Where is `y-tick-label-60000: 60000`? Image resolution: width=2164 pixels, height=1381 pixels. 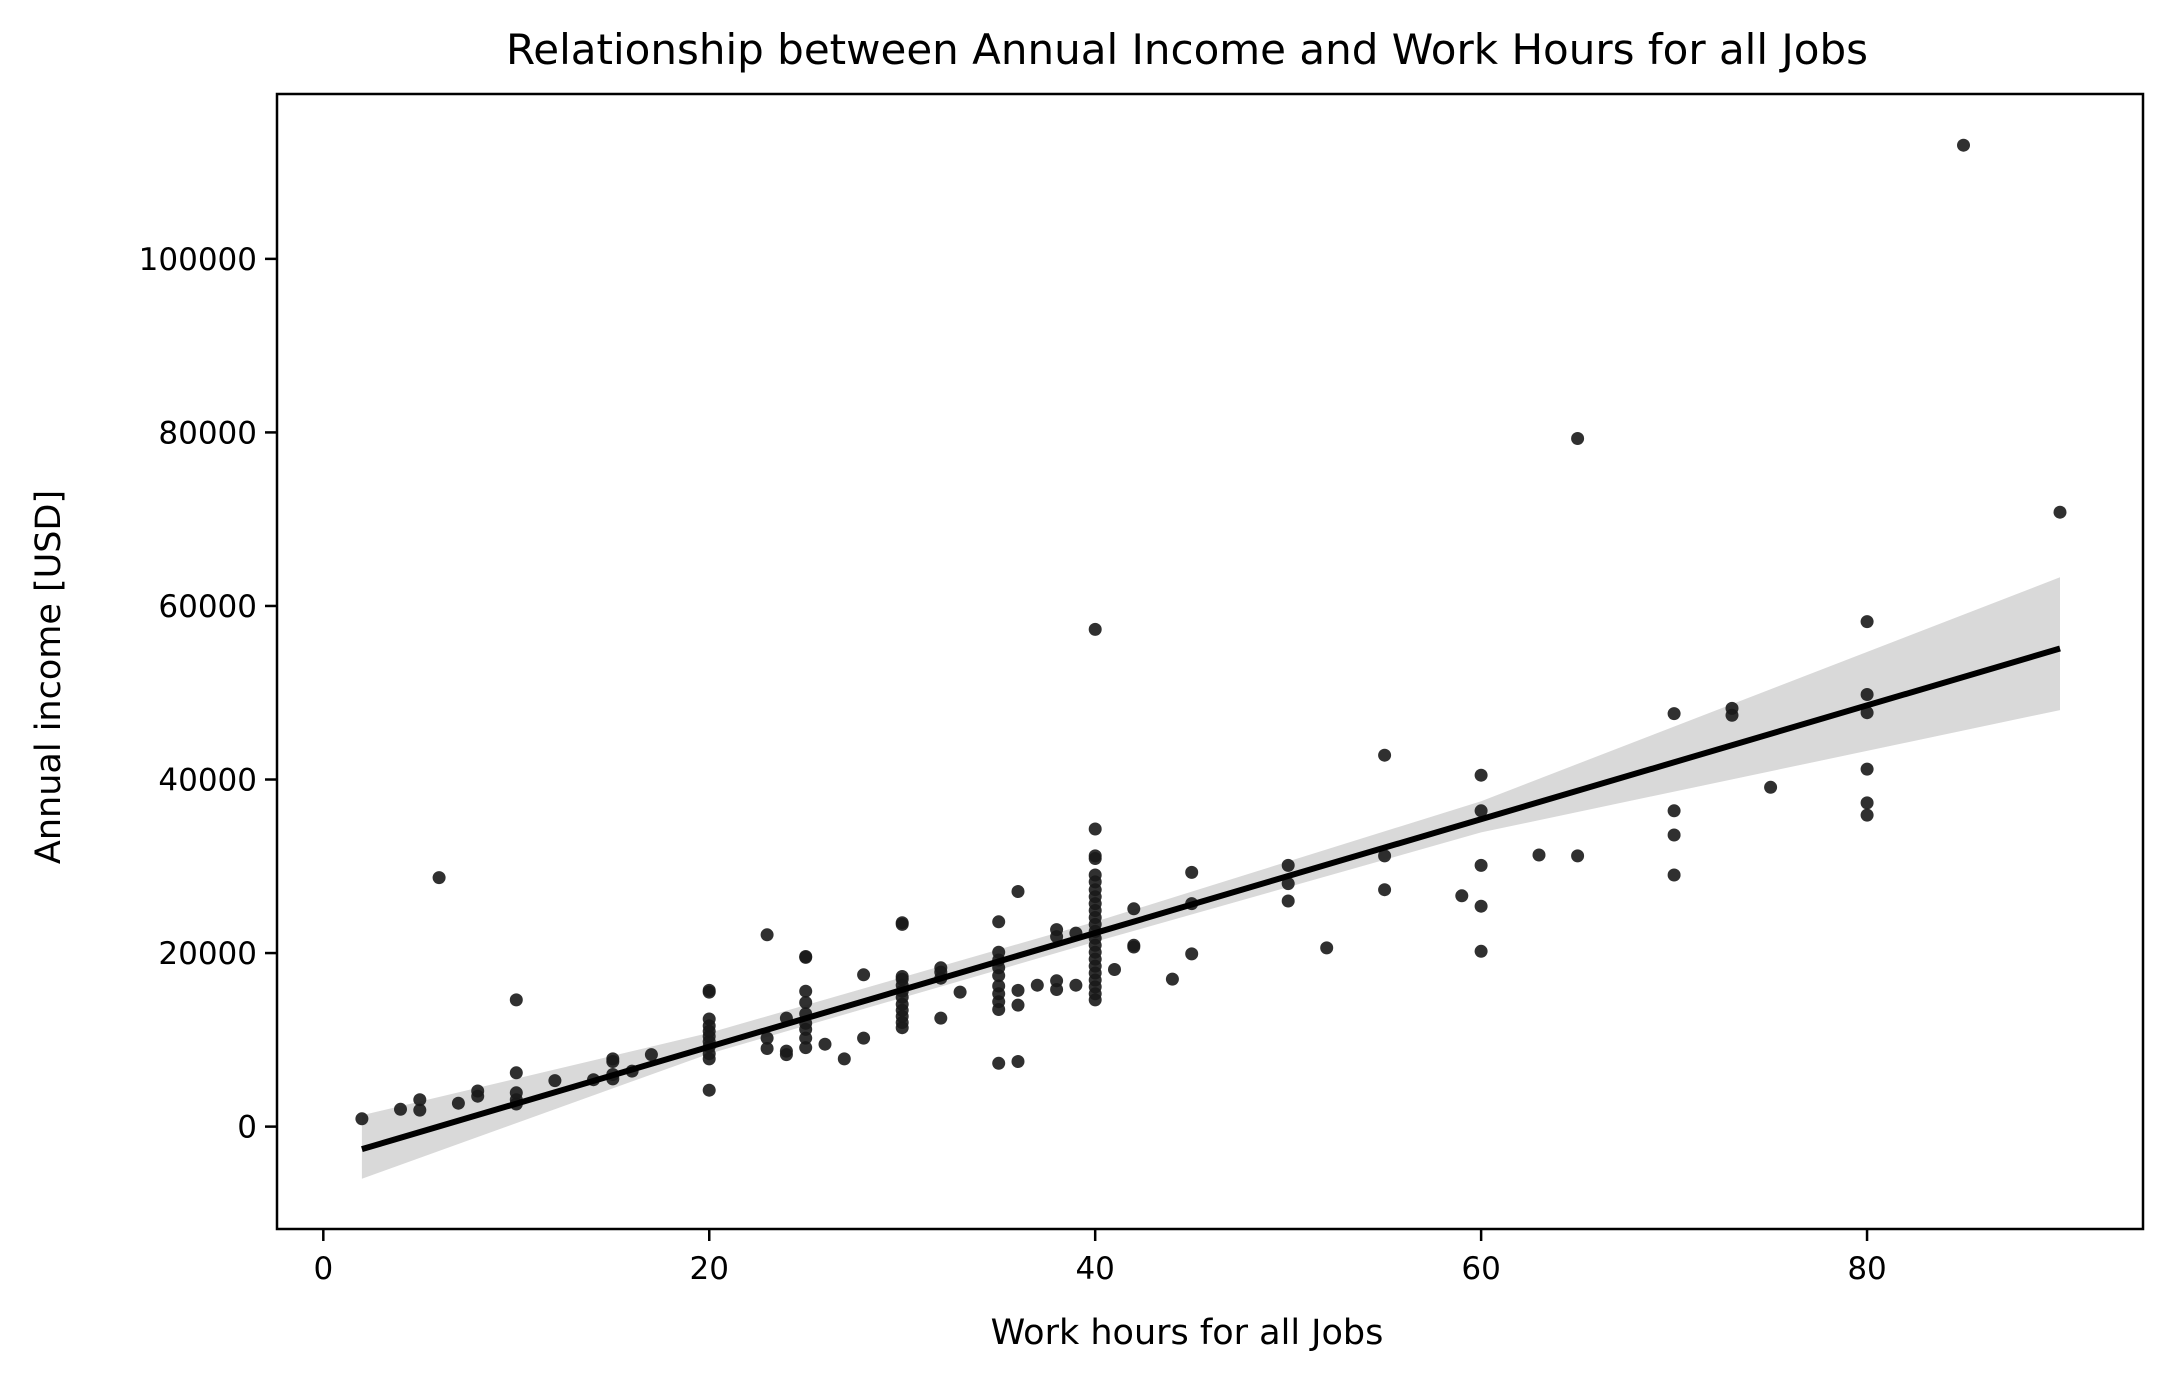 y-tick-label-60000: 60000 is located at coordinates (207, 607).